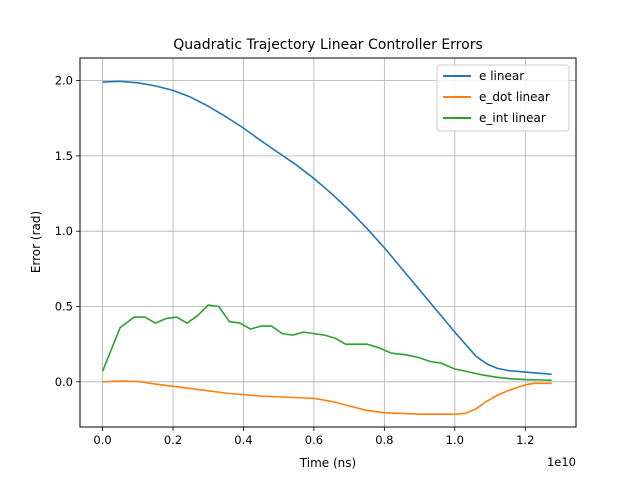 Image resolution: width=640 pixels, height=480 pixels. Describe the element at coordinates (455, 440) in the screenshot. I see `x-tick-label: 1.0` at that location.